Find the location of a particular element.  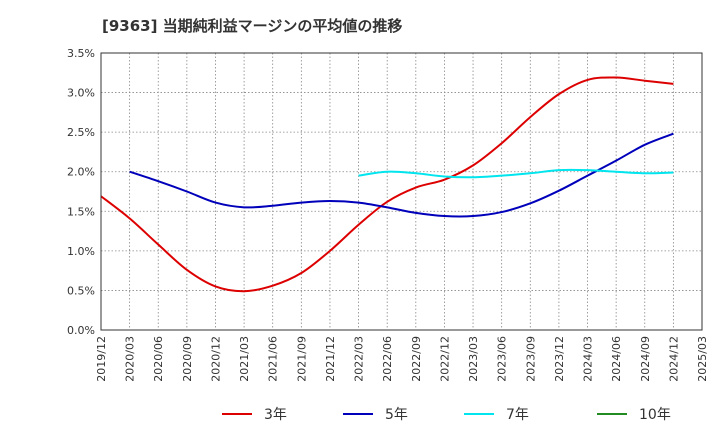

x-tick-label: 2024/03 is located at coordinates (588, 359).